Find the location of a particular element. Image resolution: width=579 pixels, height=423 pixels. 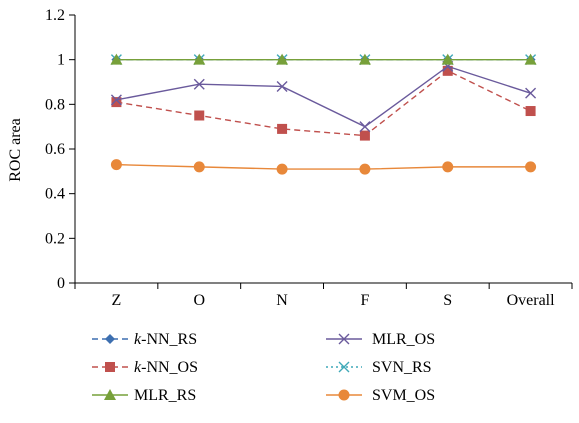

legend-label: SVM_OS is located at coordinates (403, 395).